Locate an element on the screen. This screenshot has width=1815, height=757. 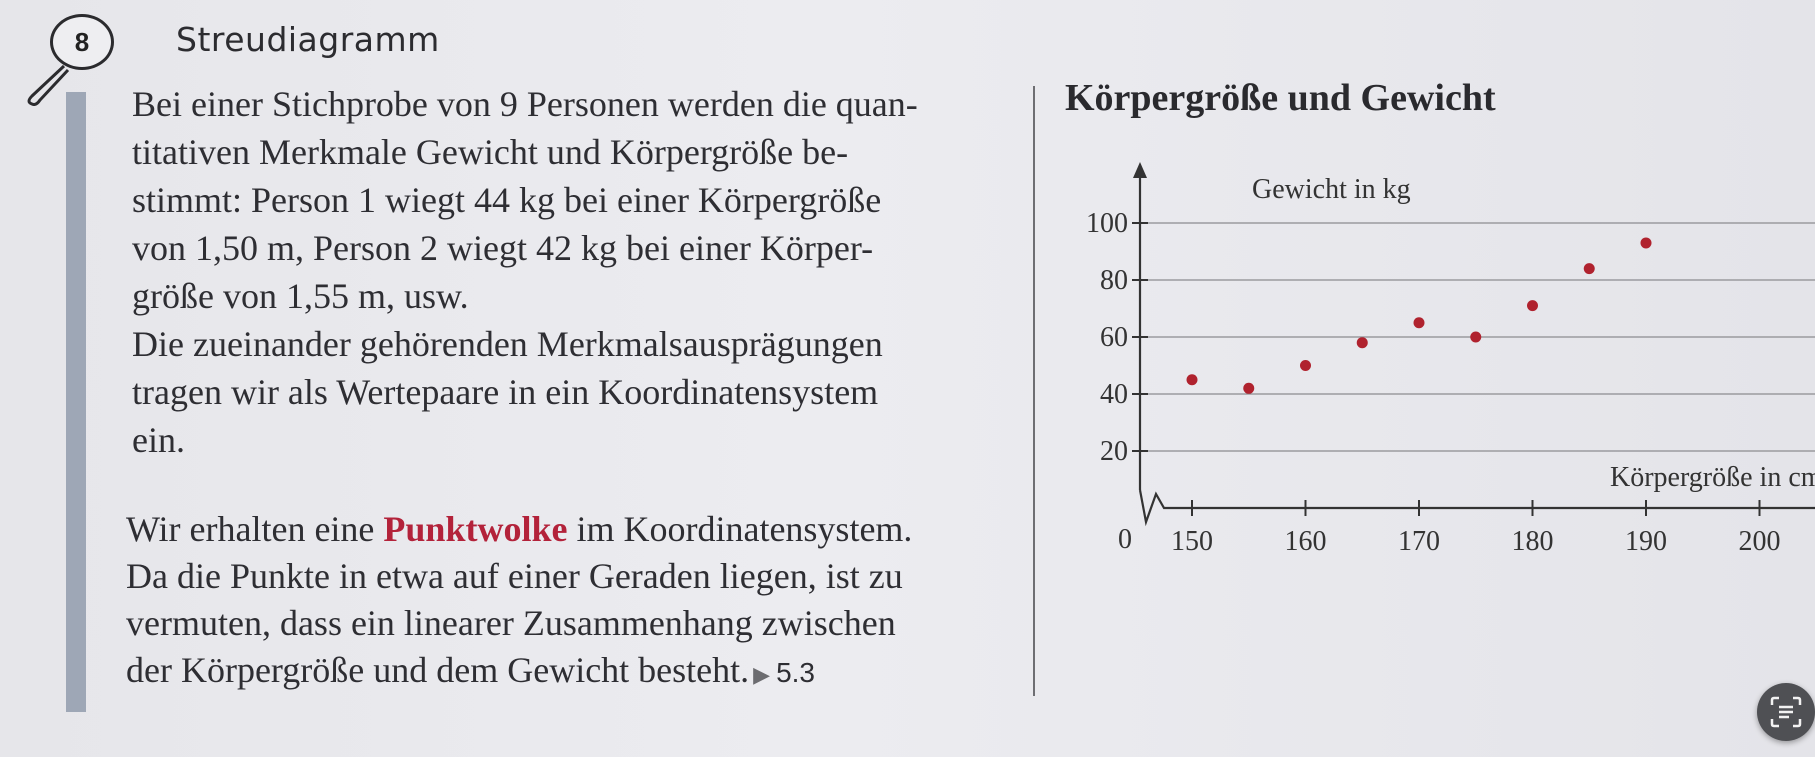
text-line: größe von 1,55 m, usw. is located at coordinates (300, 296).